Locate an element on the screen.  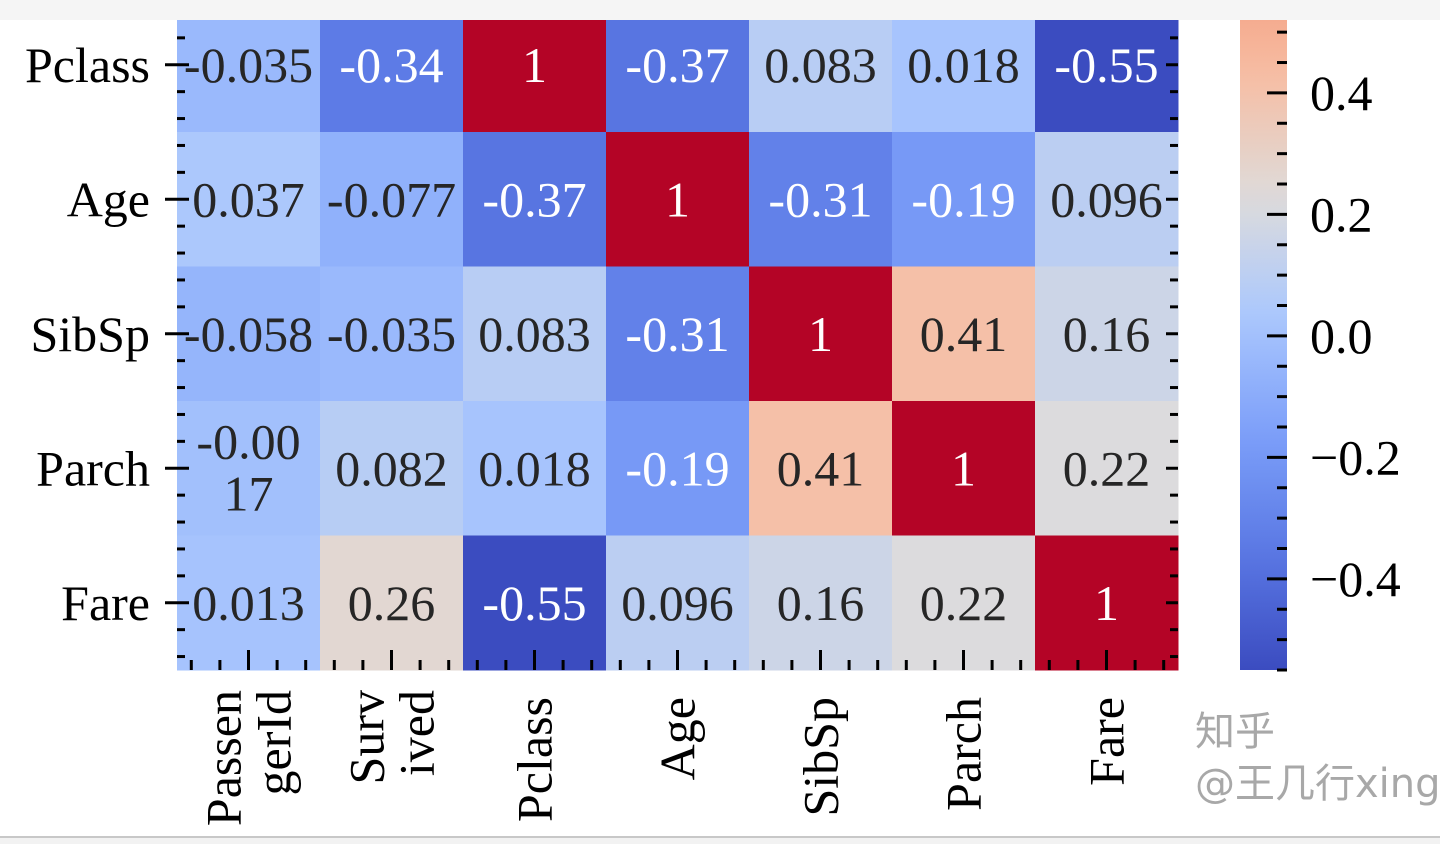
colorbar-tick-label: 0.0 is located at coordinates (1341, 336).